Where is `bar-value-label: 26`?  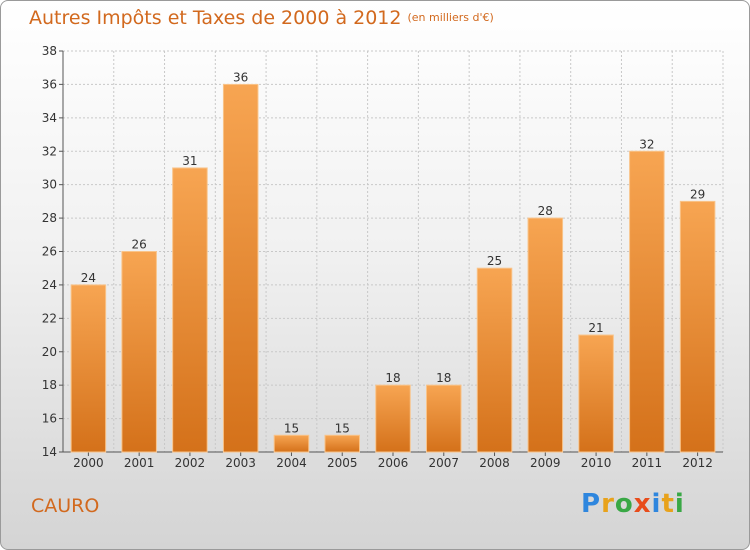 bar-value-label: 26 is located at coordinates (139, 245).